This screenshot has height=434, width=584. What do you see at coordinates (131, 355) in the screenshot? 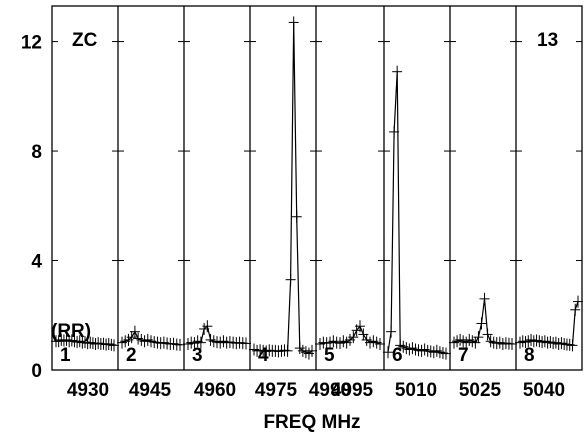
I see `panel-label: 2` at bounding box center [131, 355].